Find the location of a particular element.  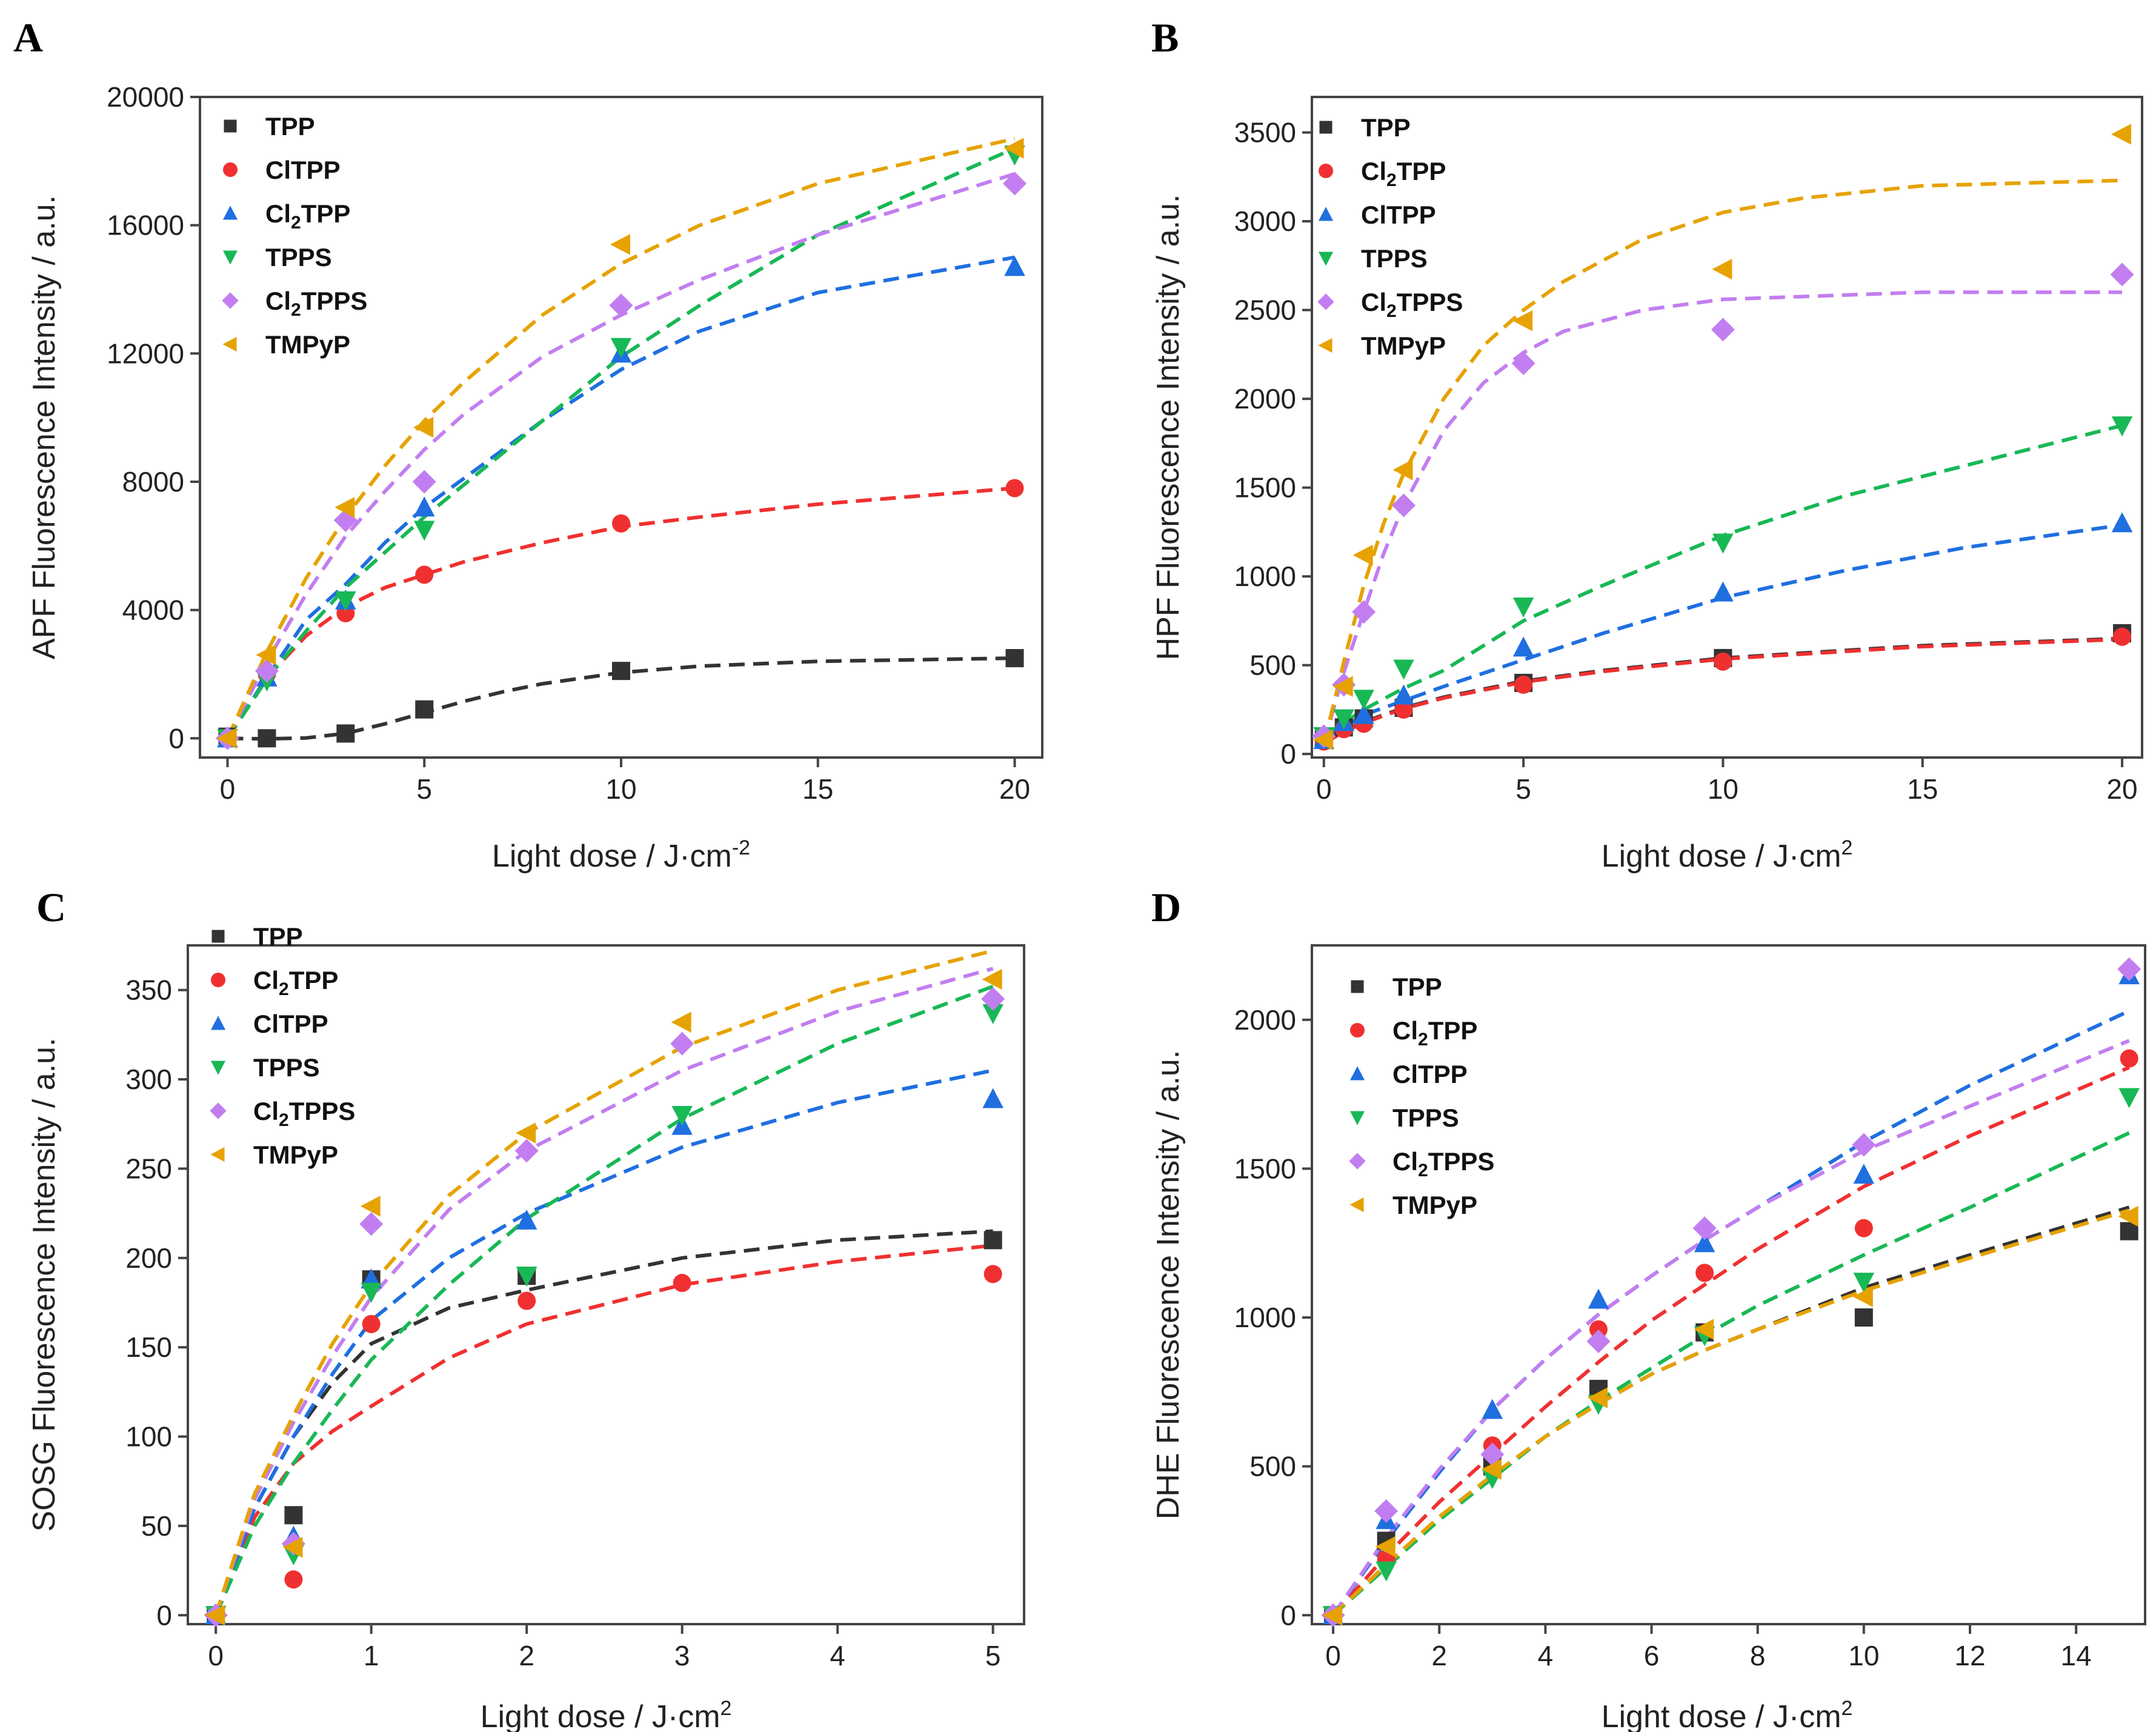

x-tick-label: 14 is located at coordinates (2076, 1655).